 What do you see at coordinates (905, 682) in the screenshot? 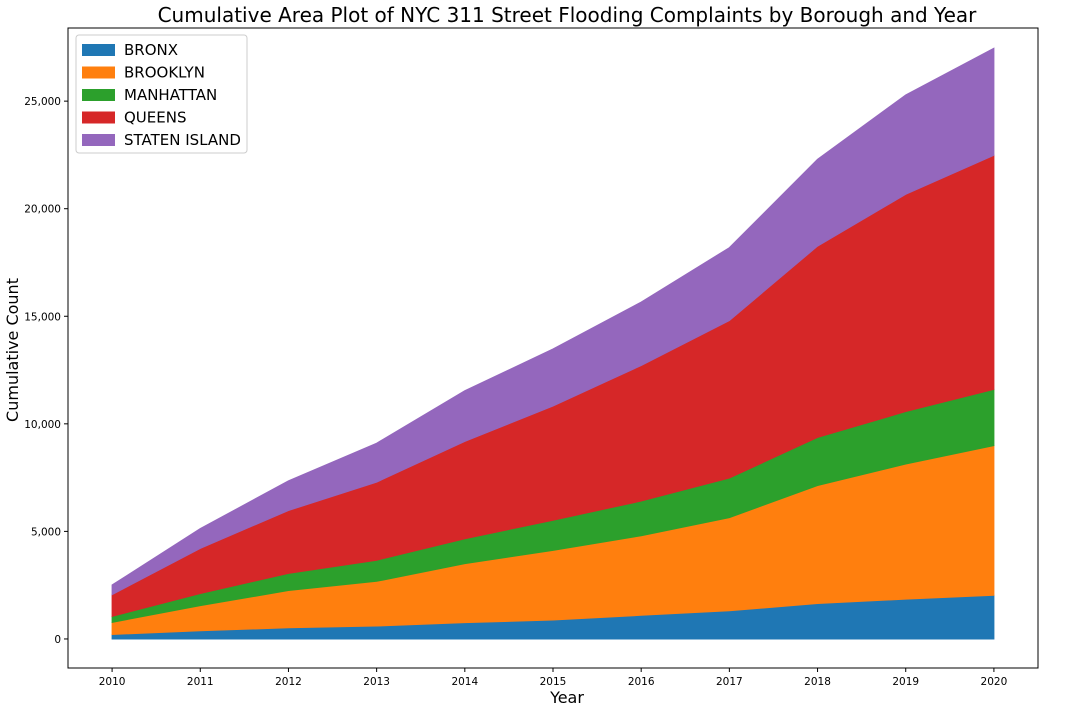
I see `x-tick-label: 2019` at bounding box center [905, 682].